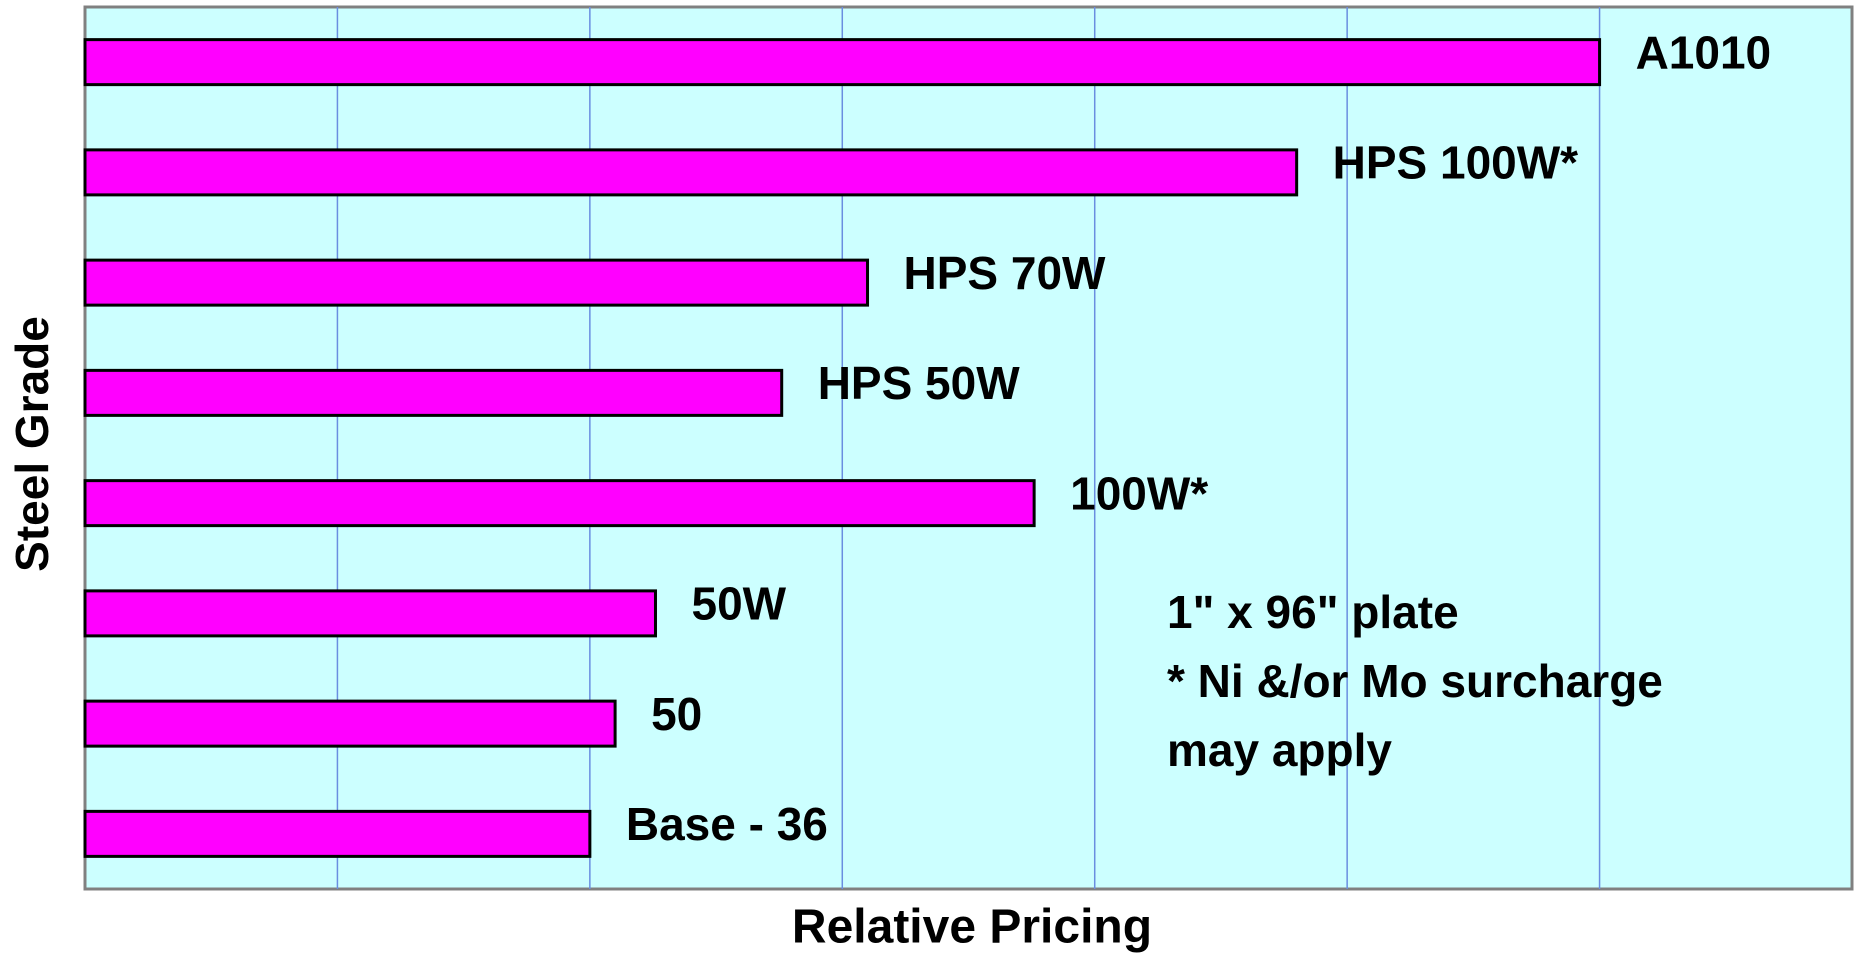 The image size is (1858, 957). Describe the element at coordinates (32, 444) in the screenshot. I see `y-axis-title: Steel Grade` at that location.